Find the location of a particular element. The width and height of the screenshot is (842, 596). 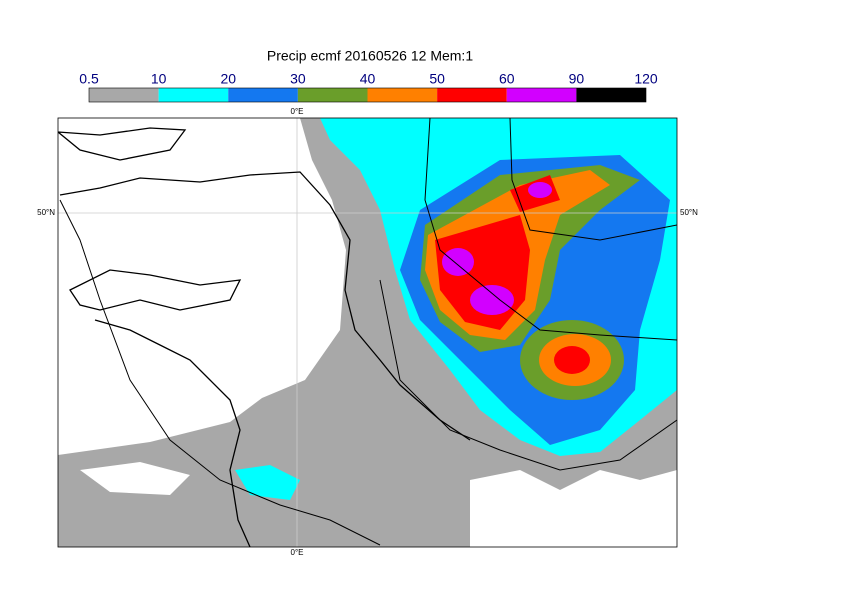

colorbar-label: 10 is located at coordinates (159, 79).